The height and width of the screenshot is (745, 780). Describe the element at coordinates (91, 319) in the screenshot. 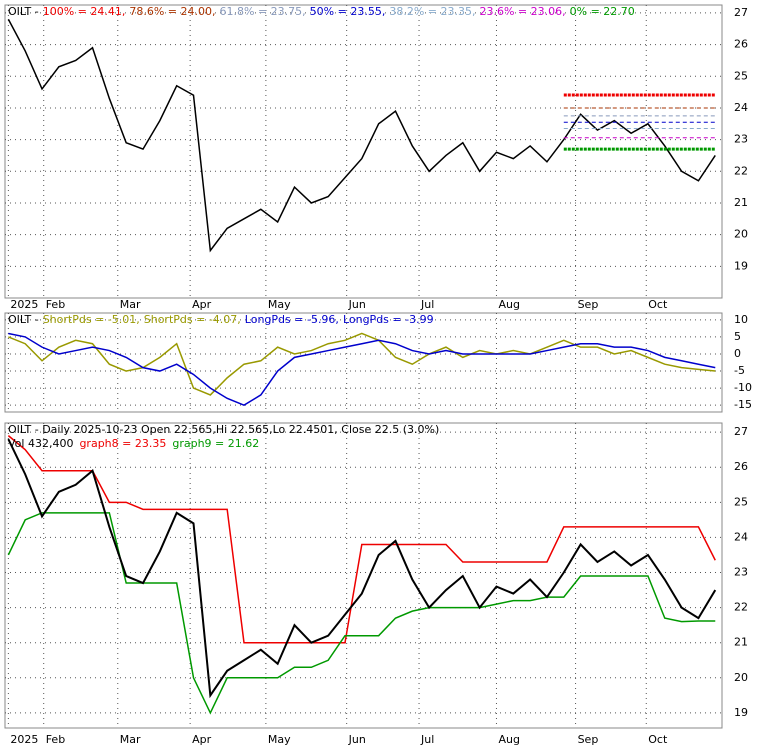

I see `legend-entry: ShortPds = -5.01,` at that location.